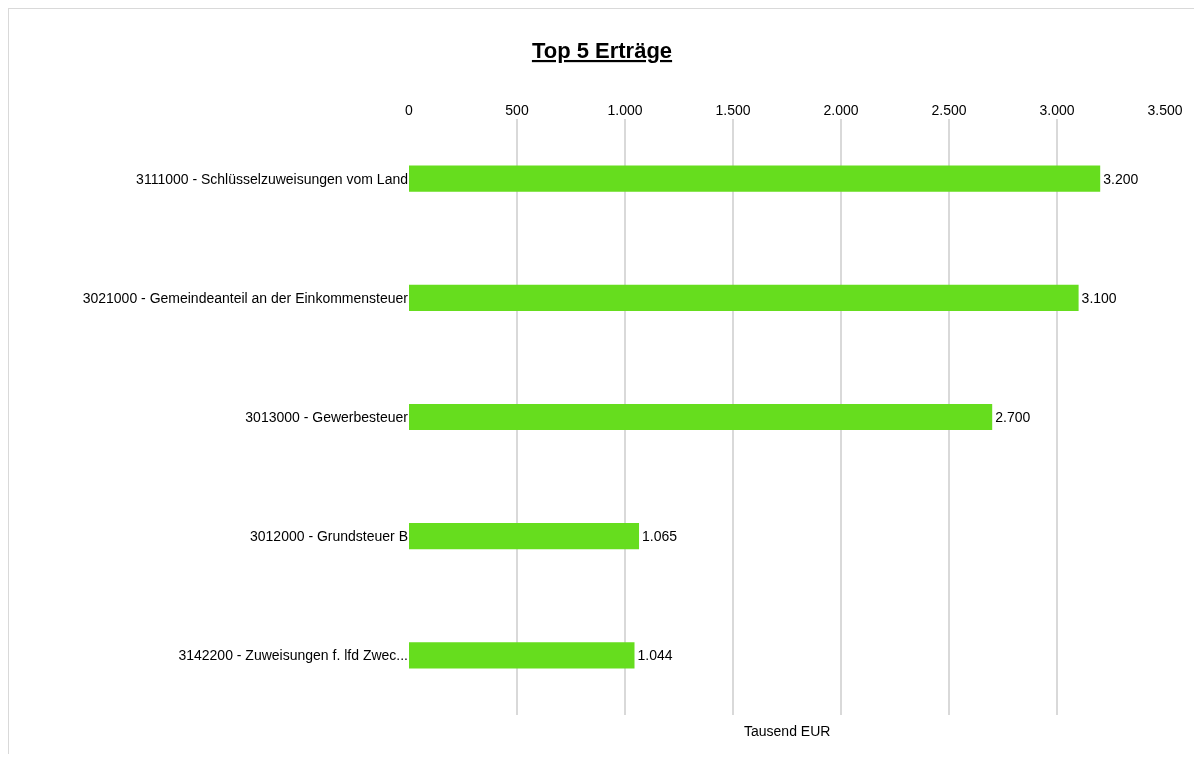  Describe the element at coordinates (517, 110) in the screenshot. I see `x-tick-label: 500` at that location.